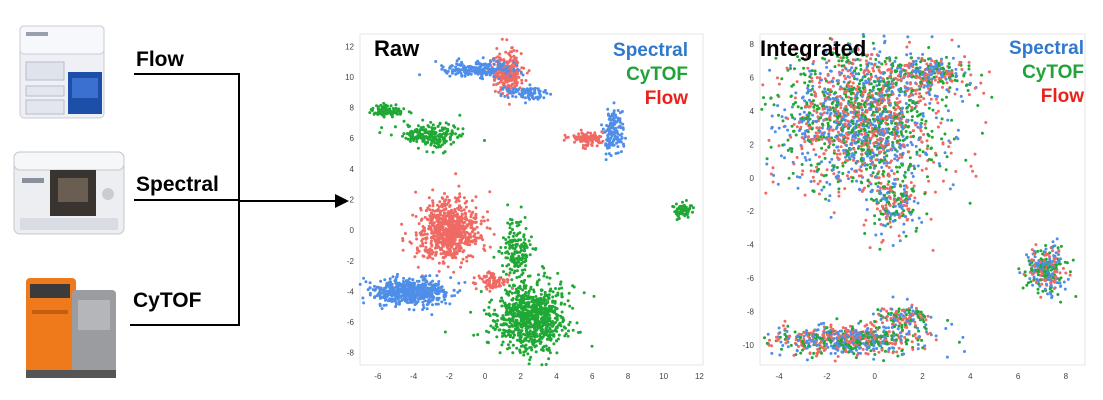 Image resolution: width=1103 pixels, height=400 pixels. Describe the element at coordinates (752, 144) in the screenshot. I see `y-tick-label: 2` at that location.